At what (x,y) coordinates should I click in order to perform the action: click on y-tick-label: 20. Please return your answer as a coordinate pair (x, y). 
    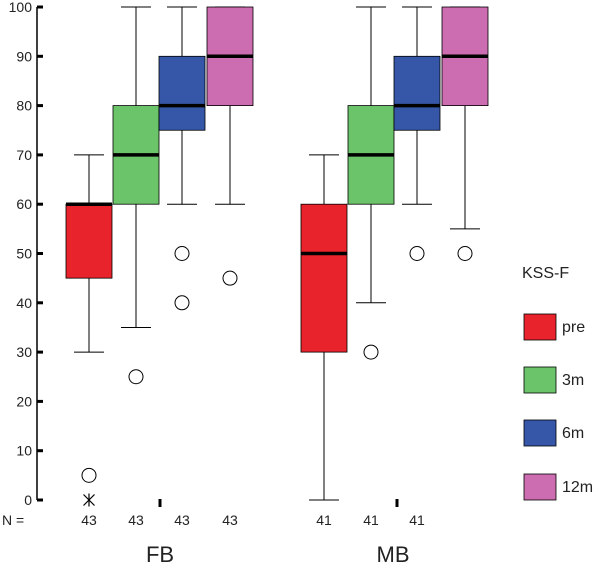
    Looking at the image, I should click on (24, 401).